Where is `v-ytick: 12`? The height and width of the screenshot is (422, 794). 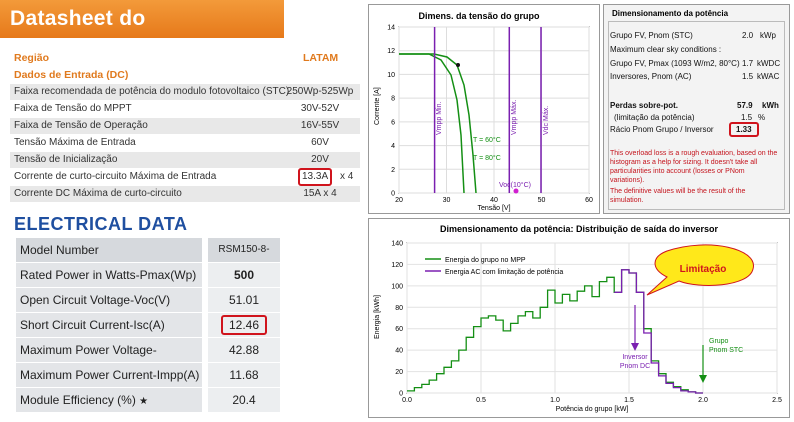 v-ytick: 12 is located at coordinates (391, 51).